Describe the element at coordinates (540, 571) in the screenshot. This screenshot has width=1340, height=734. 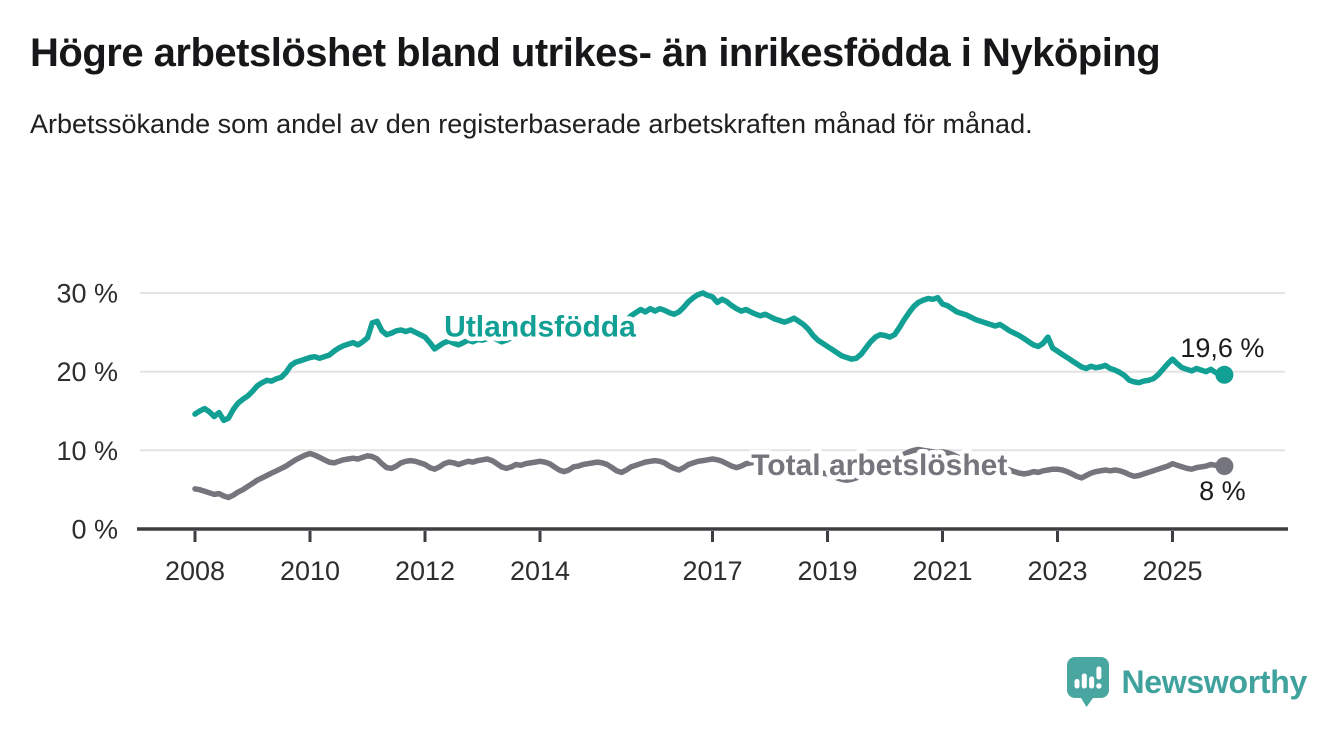
I see `x-tick-label: 2014` at that location.